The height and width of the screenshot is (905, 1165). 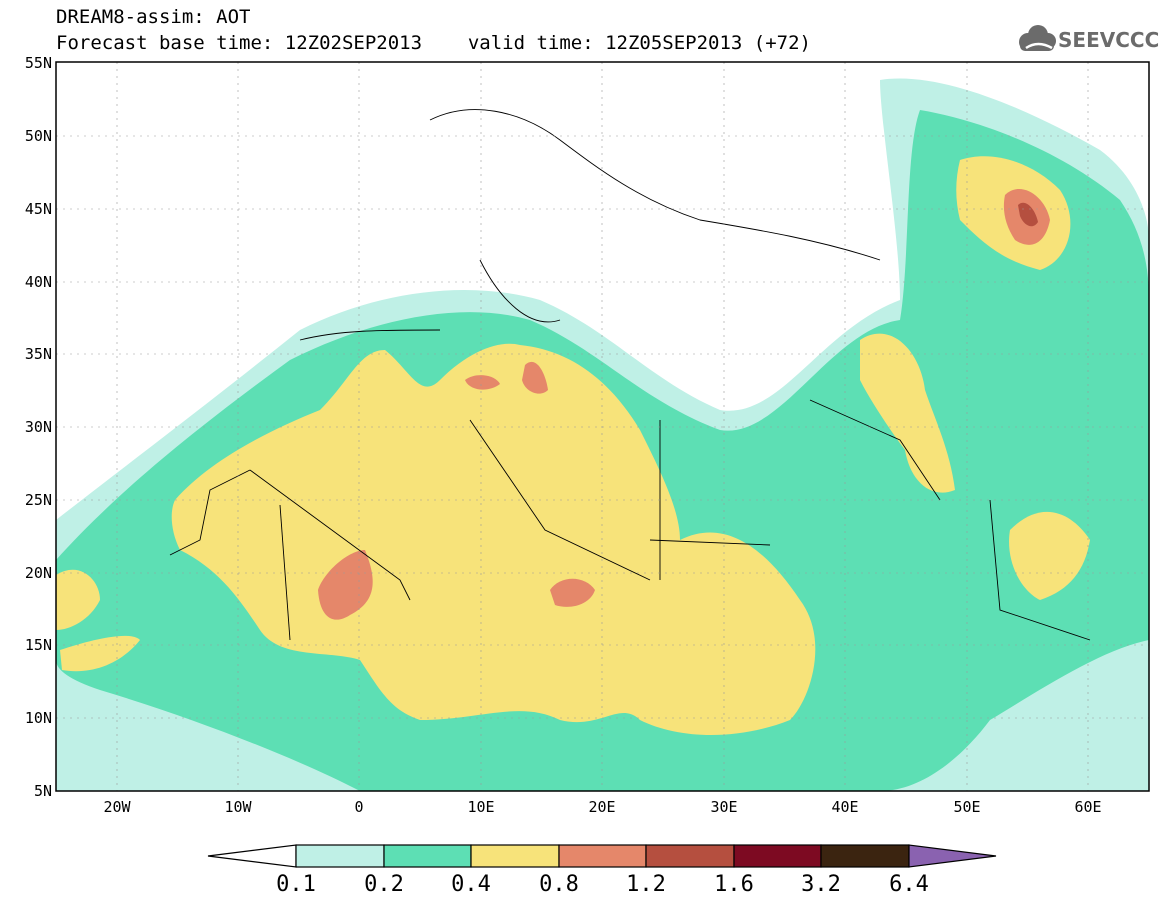 What do you see at coordinates (482, 382) in the screenshot?
I see `aot-band-0.8-tunisia` at bounding box center [482, 382].